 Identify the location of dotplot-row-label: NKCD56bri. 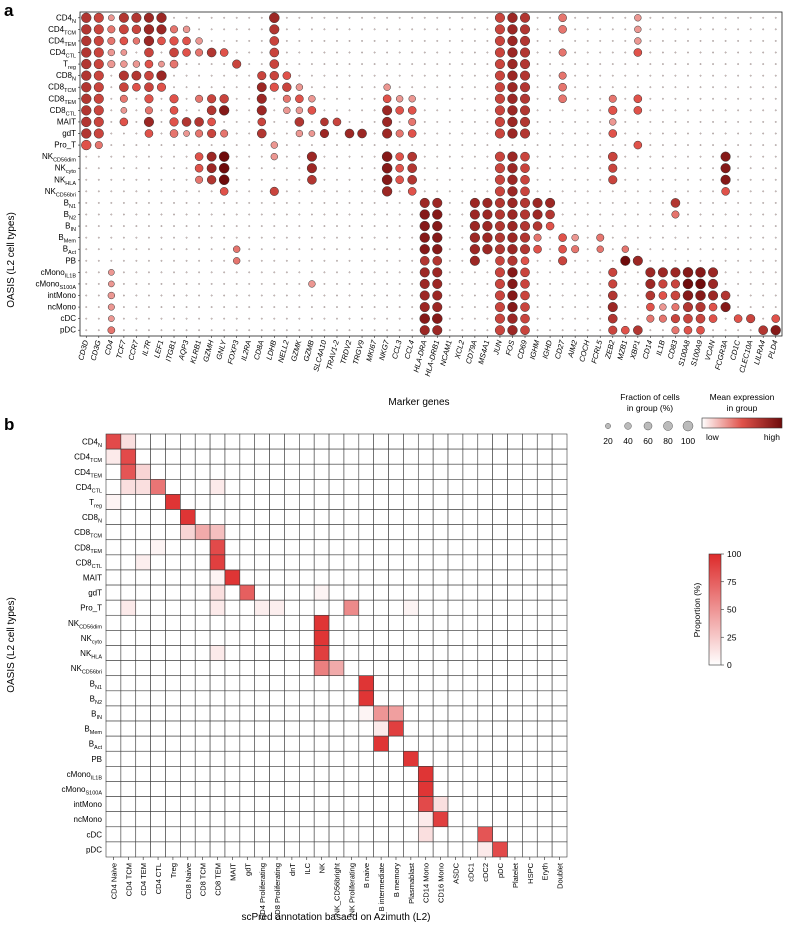
(60, 193).